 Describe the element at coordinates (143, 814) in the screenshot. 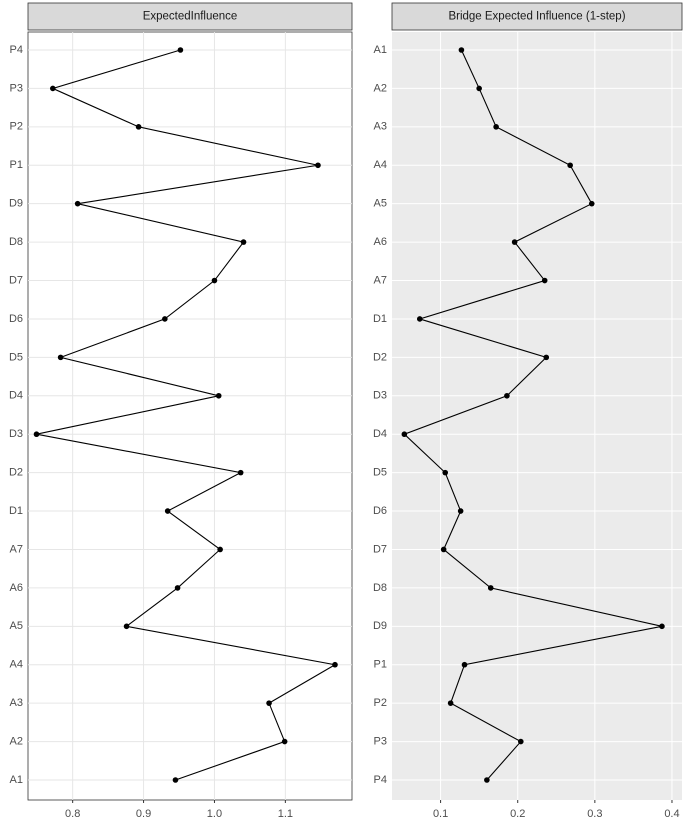

I see `x-tick-label: 0.9` at that location.